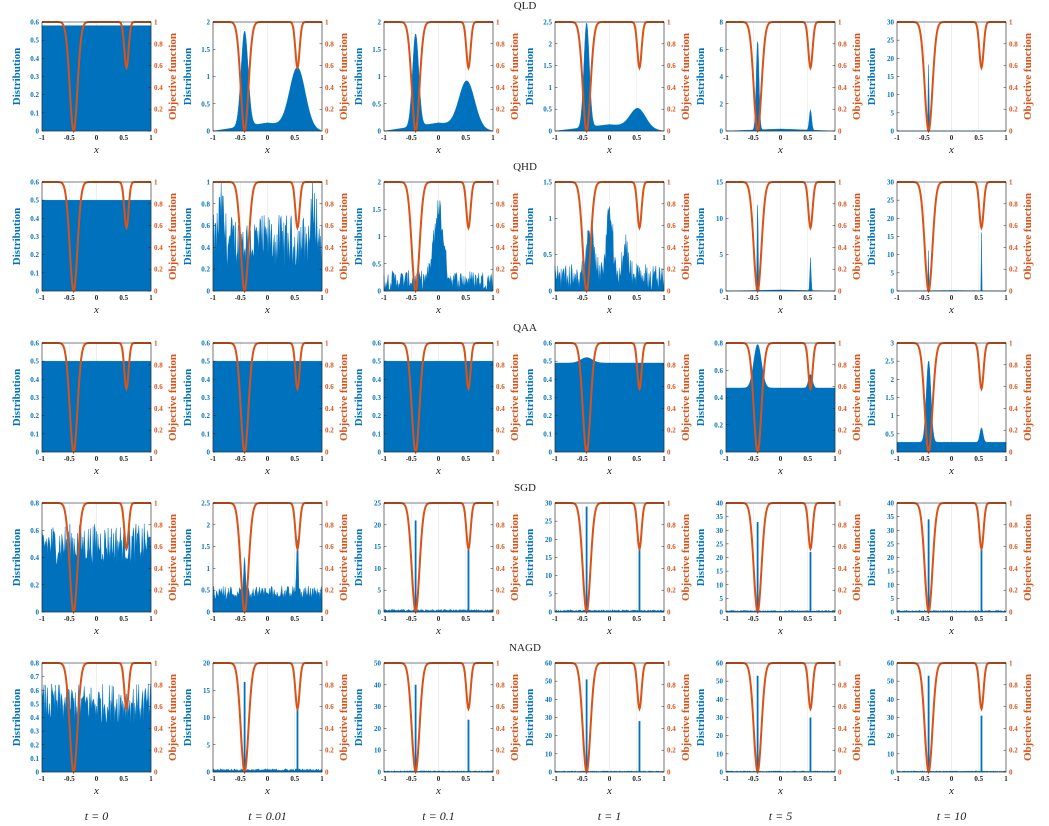 The height and width of the screenshot is (826, 1049). What do you see at coordinates (378, 685) in the screenshot?
I see `y-tick-label: 40` at bounding box center [378, 685].